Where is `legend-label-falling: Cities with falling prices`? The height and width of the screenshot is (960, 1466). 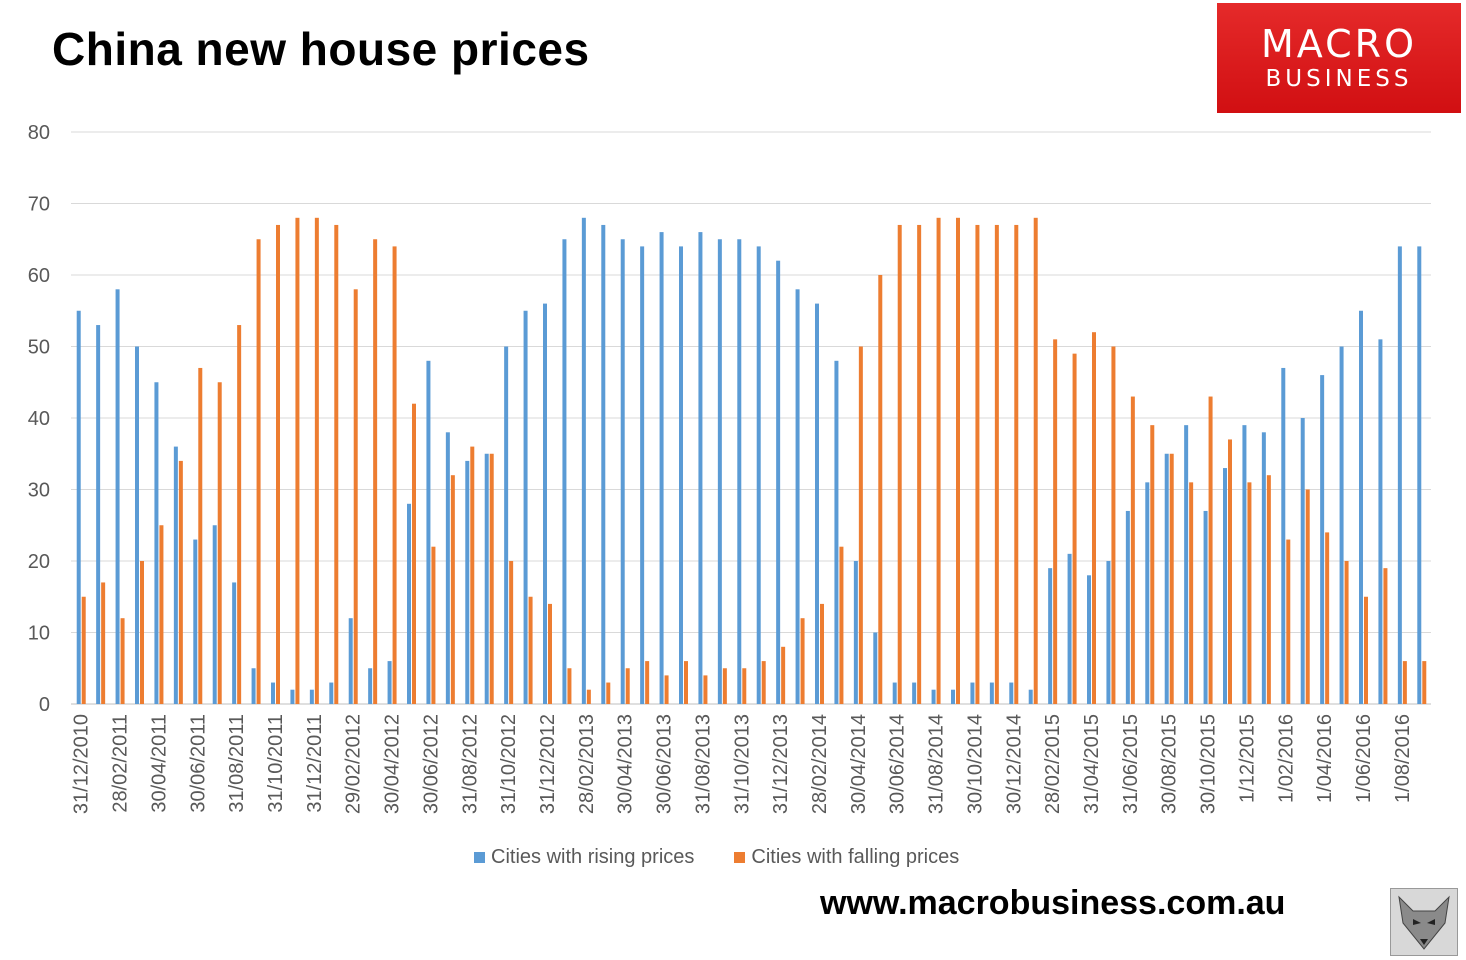
legend-label-falling: Cities with falling prices is located at coordinates (855, 857).